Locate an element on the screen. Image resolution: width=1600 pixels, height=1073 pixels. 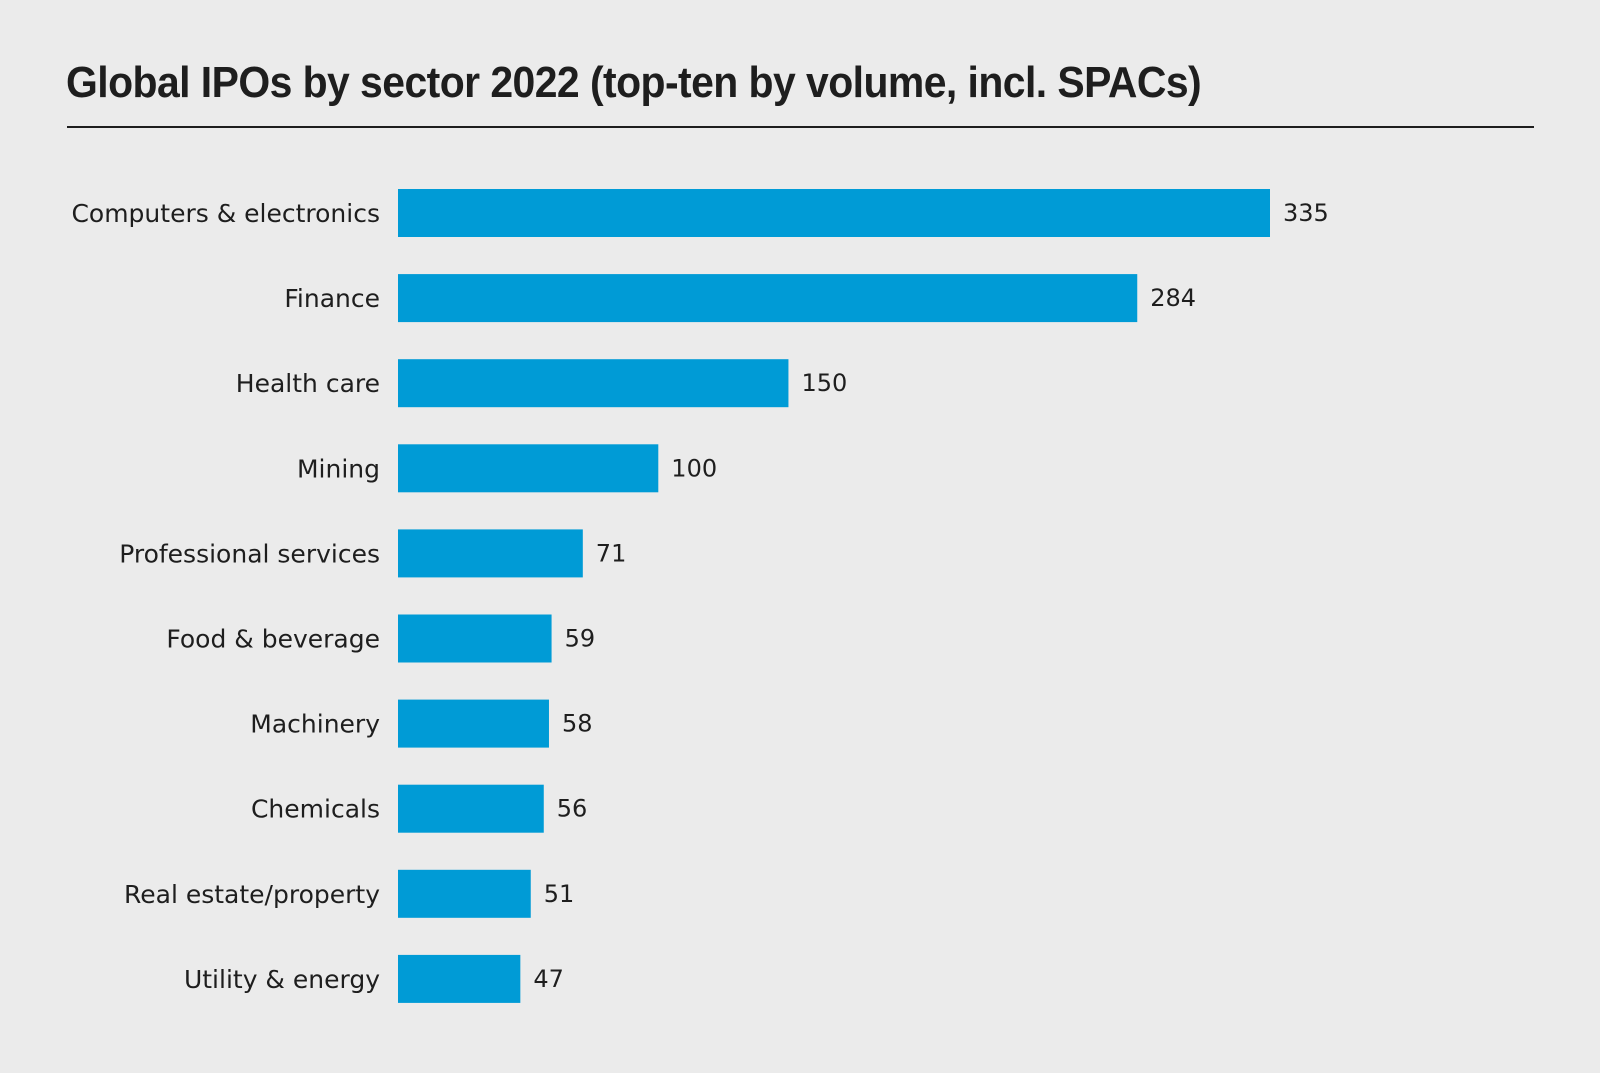
category-label: Chemicals is located at coordinates (315, 809).